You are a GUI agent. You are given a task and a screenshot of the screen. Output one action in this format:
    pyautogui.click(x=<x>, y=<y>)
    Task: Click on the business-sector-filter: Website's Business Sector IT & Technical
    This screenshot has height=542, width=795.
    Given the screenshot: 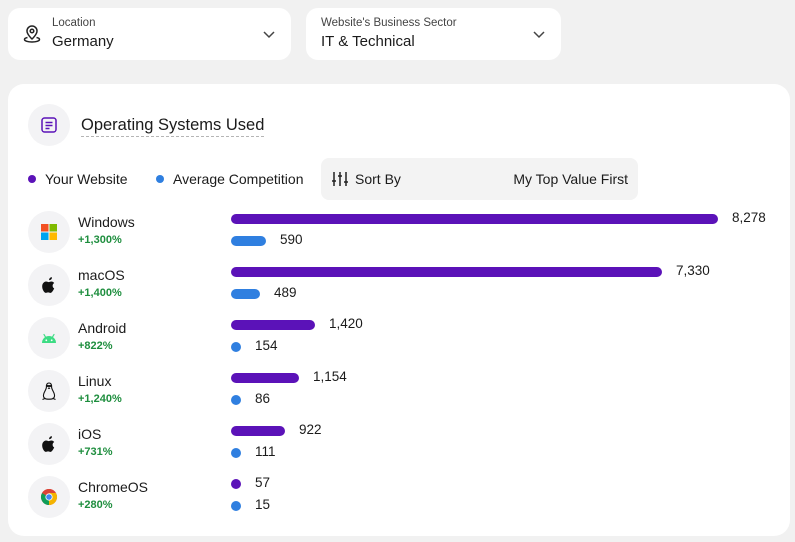 What is the action you would take?
    pyautogui.click(x=433, y=34)
    